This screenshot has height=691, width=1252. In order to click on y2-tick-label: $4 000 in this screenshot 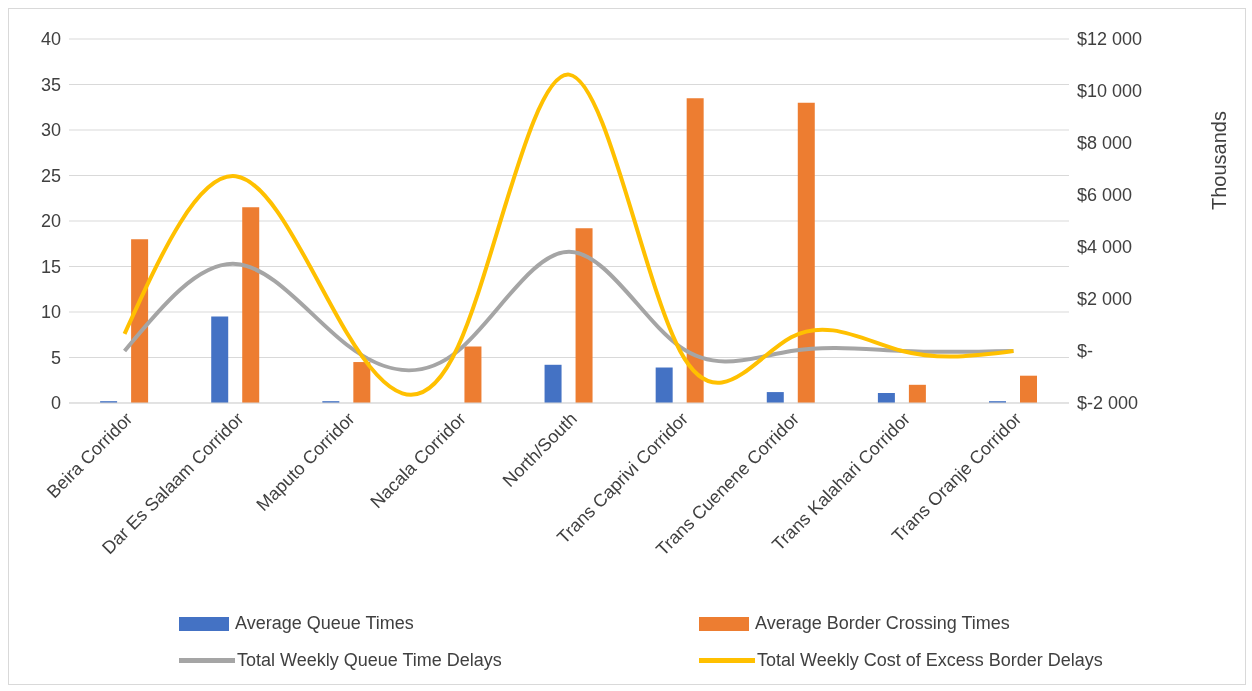, I will do `click(1105, 247)`.